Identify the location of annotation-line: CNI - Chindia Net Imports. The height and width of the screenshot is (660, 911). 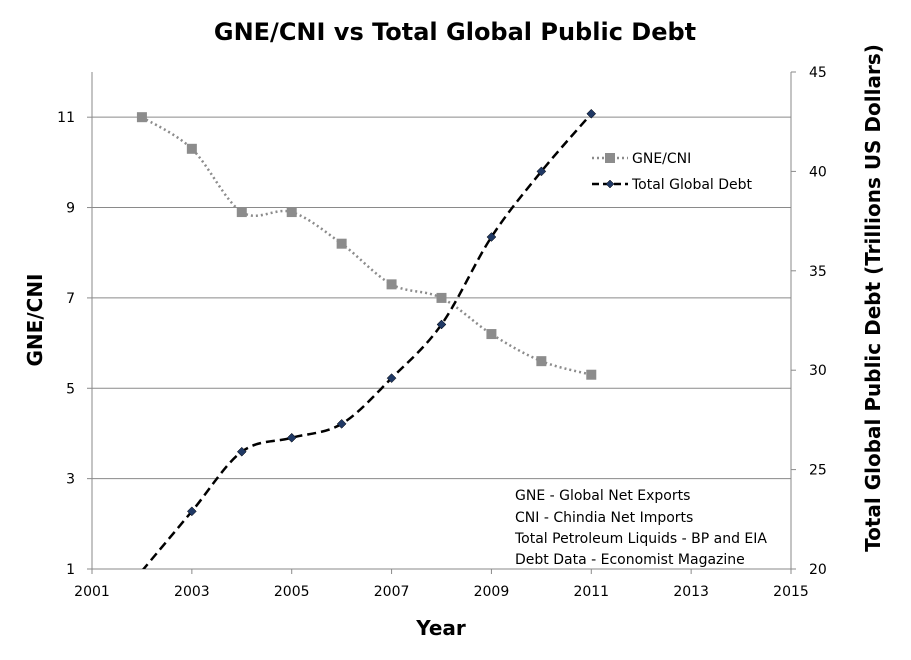
(604, 518).